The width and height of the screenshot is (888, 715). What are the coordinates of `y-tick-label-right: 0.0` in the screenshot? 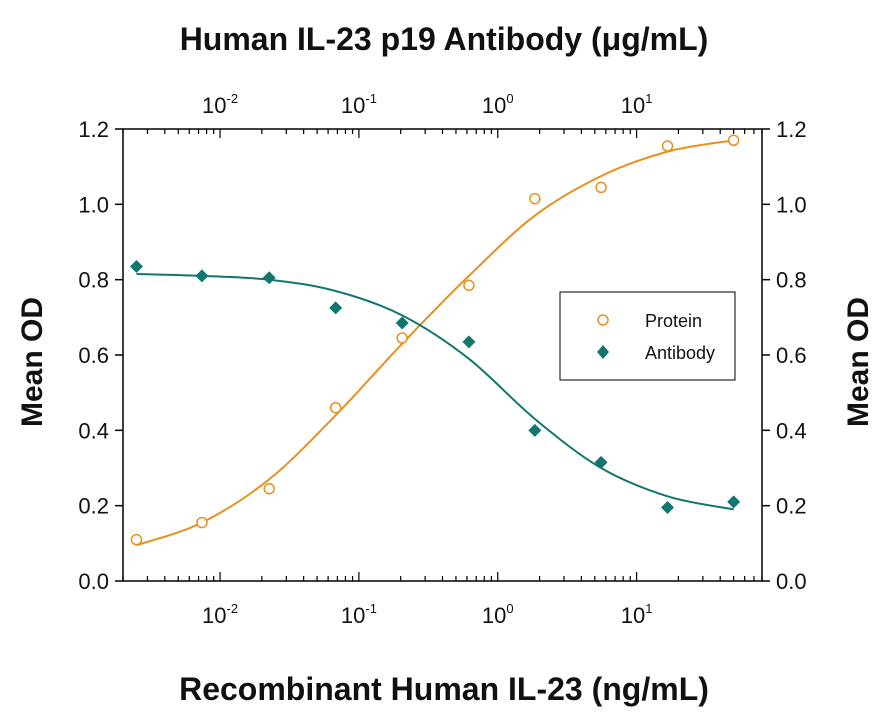 It's located at (791, 581).